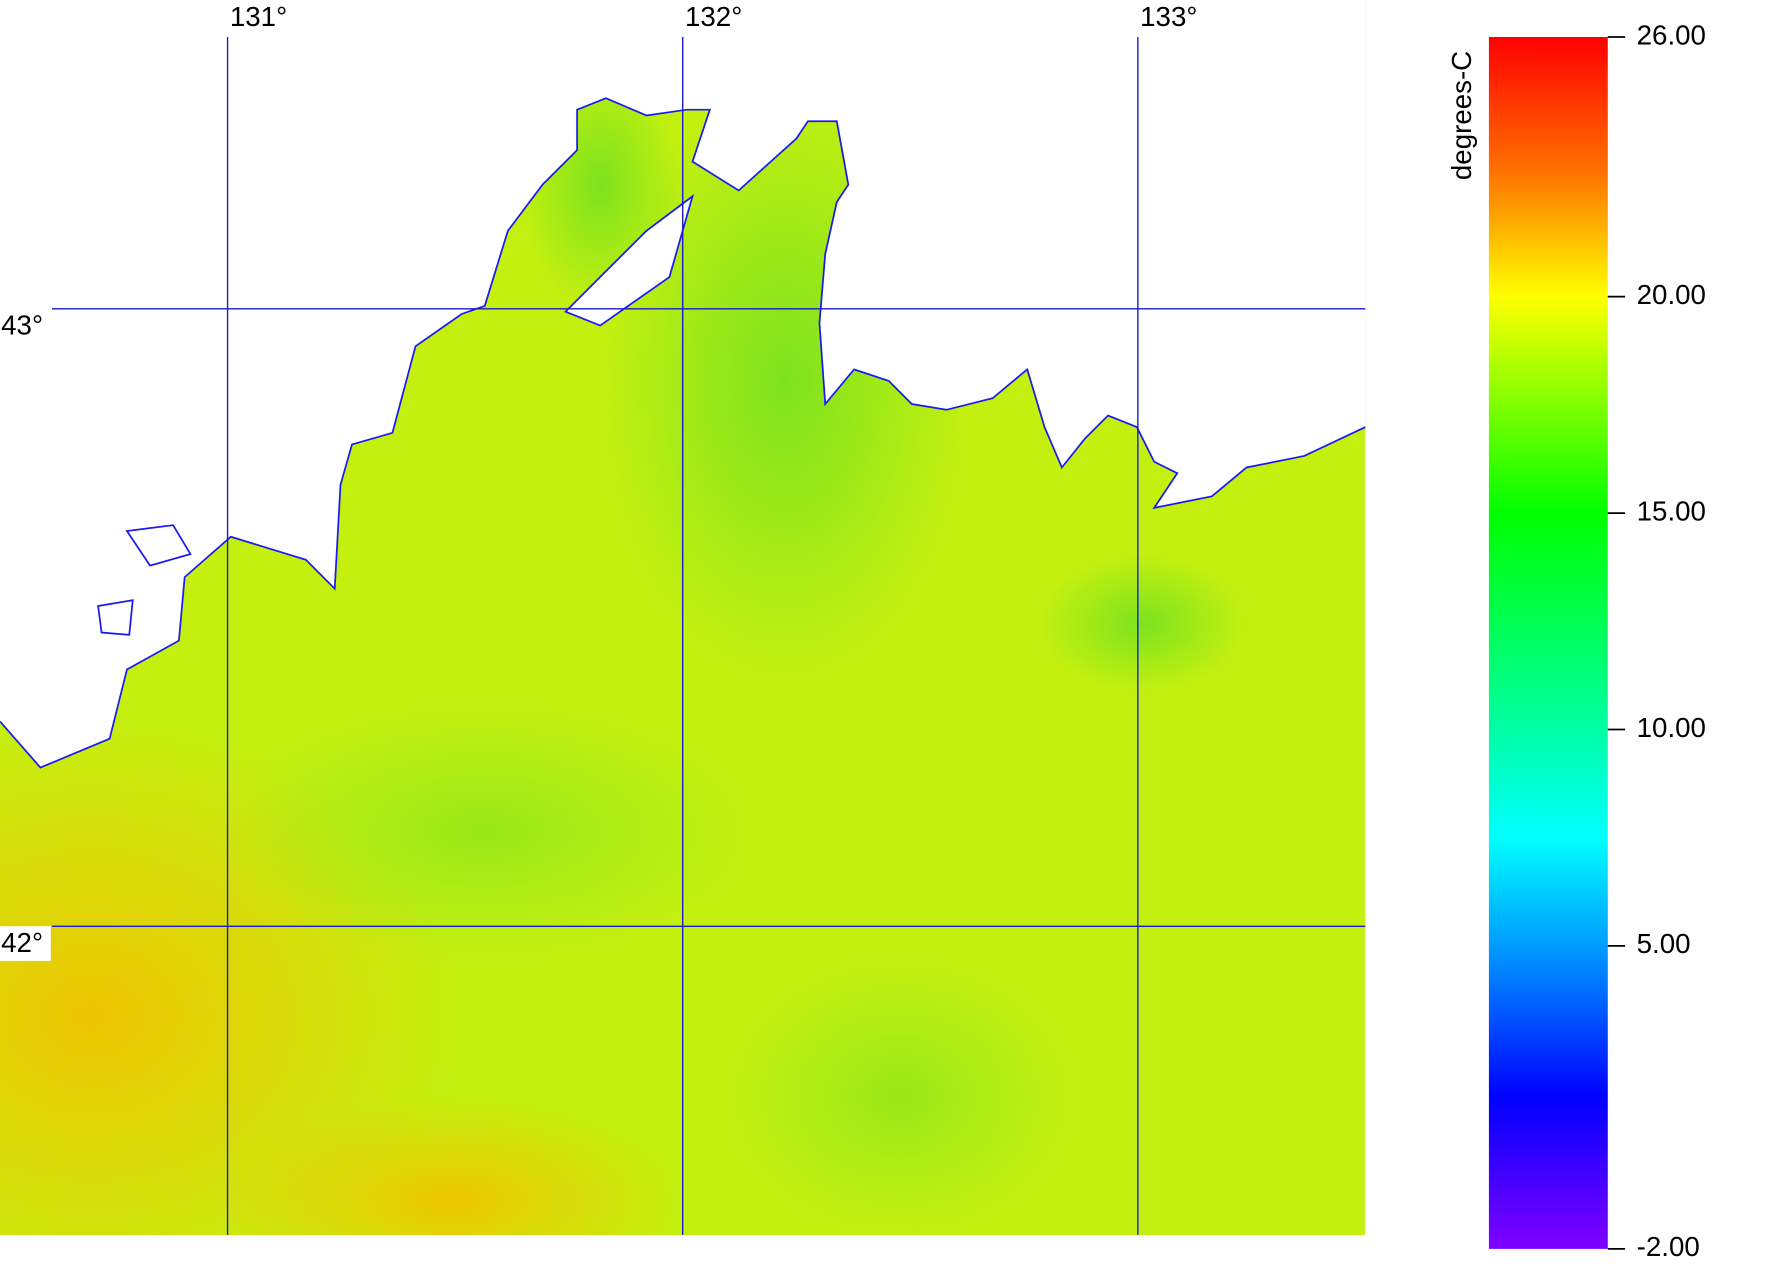 The width and height of the screenshot is (1789, 1272). What do you see at coordinates (1548, 642) in the screenshot?
I see `colorbar` at bounding box center [1548, 642].